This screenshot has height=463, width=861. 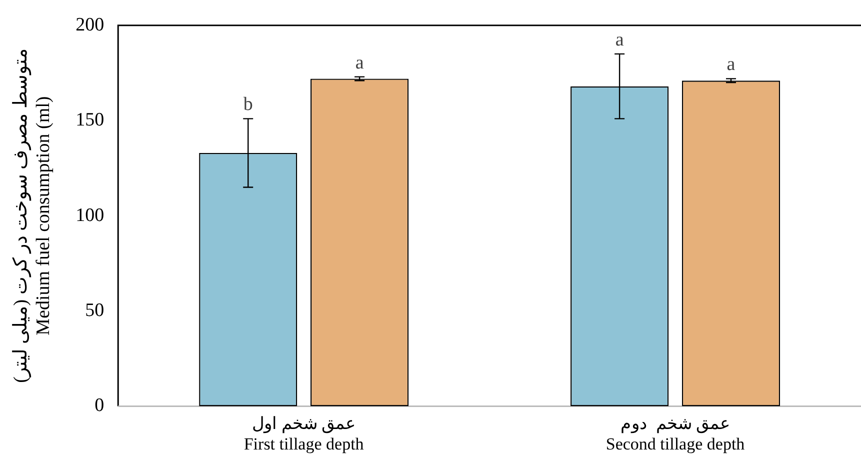 I want to click on y-tick-label: 100, so click(x=90, y=215).